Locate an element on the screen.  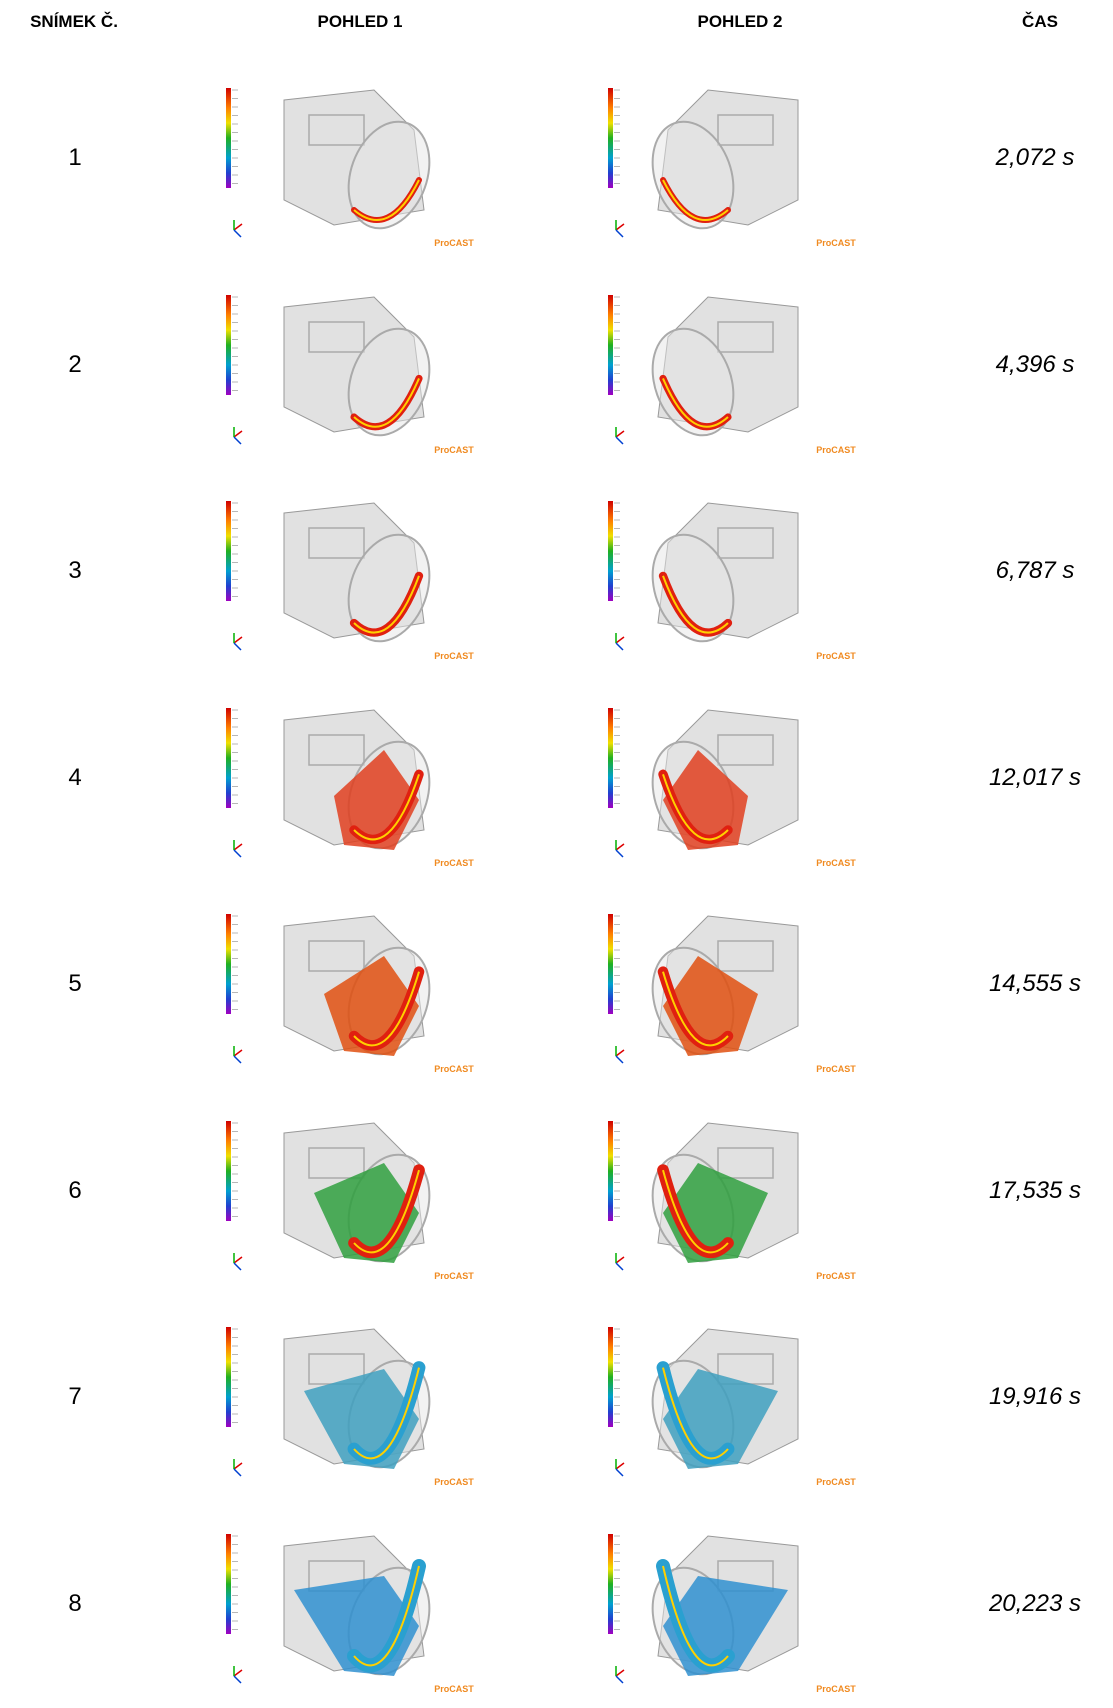
header-view1: POHLED 1 is located at coordinates (360, 21).